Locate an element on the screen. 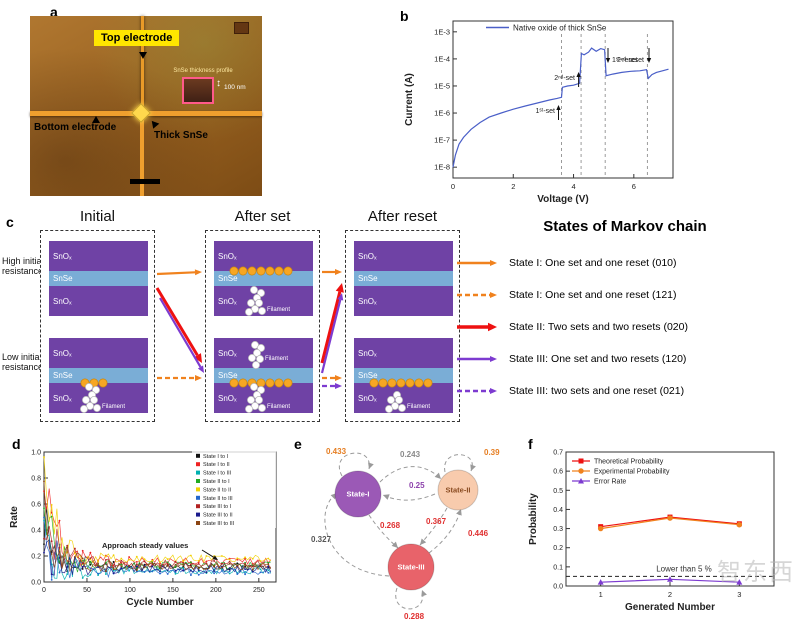 The image size is (800, 626). layer-label: SnSe is located at coordinates (228, 278).